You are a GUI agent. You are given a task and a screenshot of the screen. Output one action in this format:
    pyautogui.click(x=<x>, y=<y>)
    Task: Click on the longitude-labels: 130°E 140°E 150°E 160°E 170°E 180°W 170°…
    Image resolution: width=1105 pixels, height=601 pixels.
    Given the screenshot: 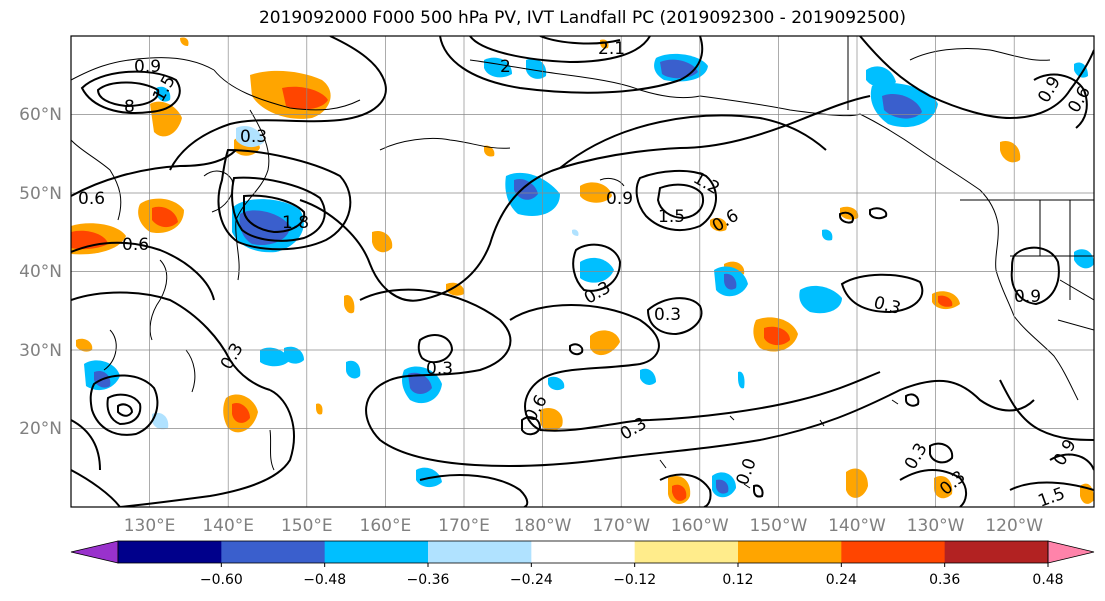 What is the action you would take?
    pyautogui.click(x=584, y=526)
    